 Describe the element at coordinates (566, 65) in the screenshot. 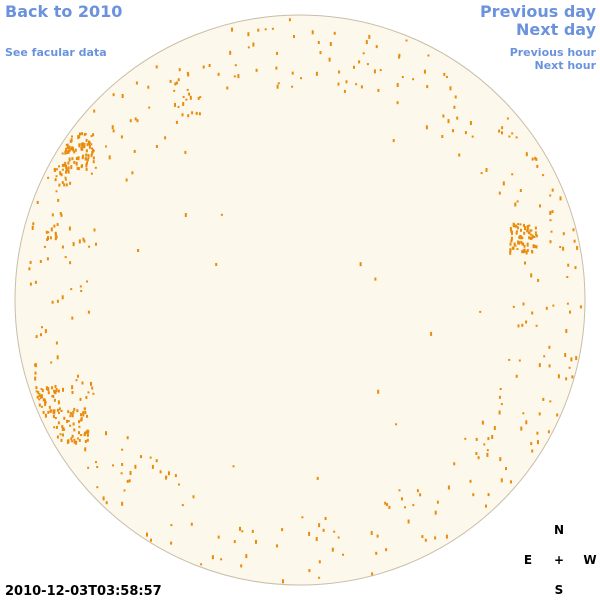

I see `next-hour-link: Next hour` at that location.